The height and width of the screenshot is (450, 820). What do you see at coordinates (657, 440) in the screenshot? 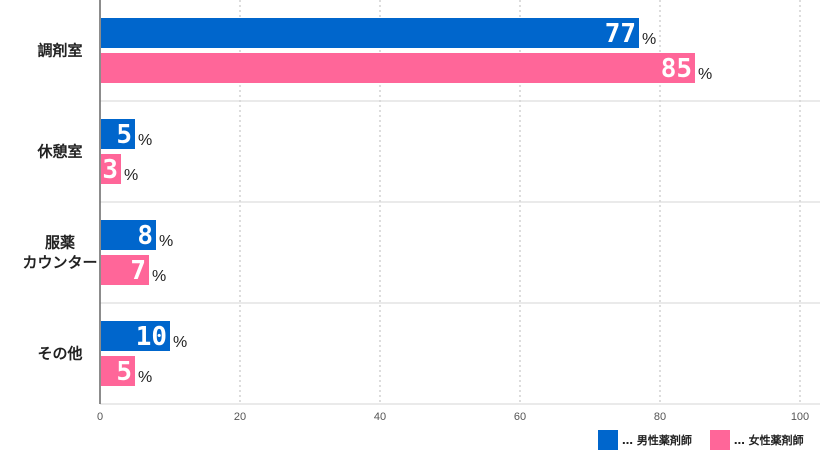
I see `legend-label-male: … 男性薬剤師` at bounding box center [657, 440].